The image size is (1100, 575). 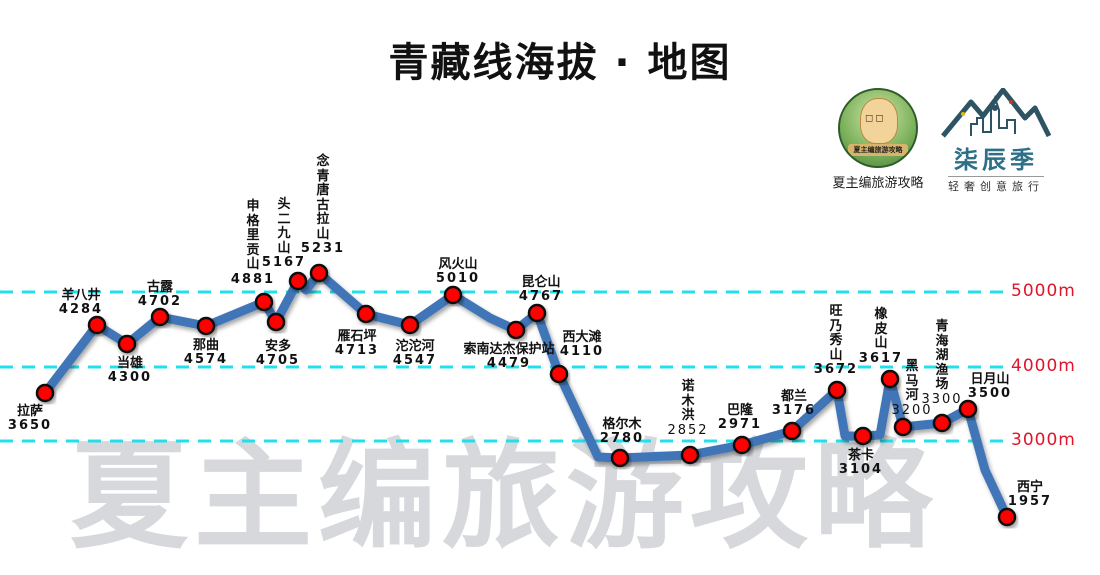 What do you see at coordinates (29, 411) in the screenshot?
I see `point-name: 拉萨` at bounding box center [29, 411].